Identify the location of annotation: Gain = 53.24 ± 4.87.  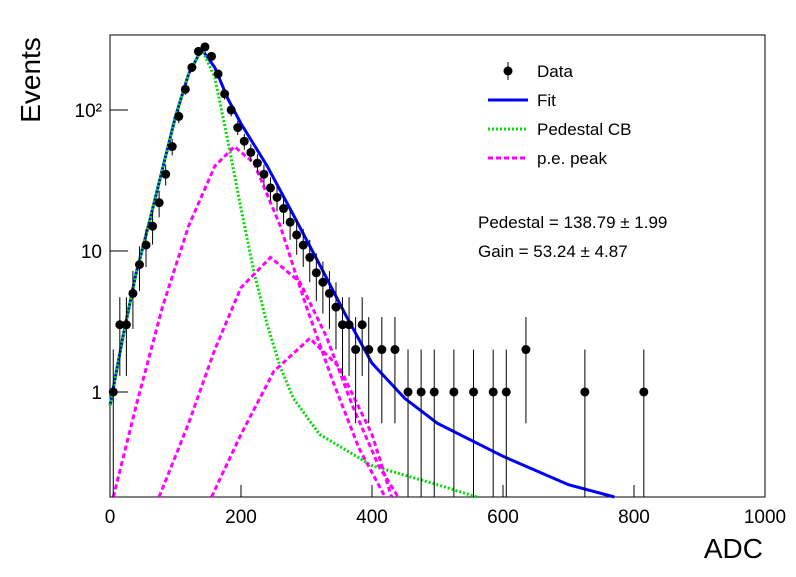
(553, 251).